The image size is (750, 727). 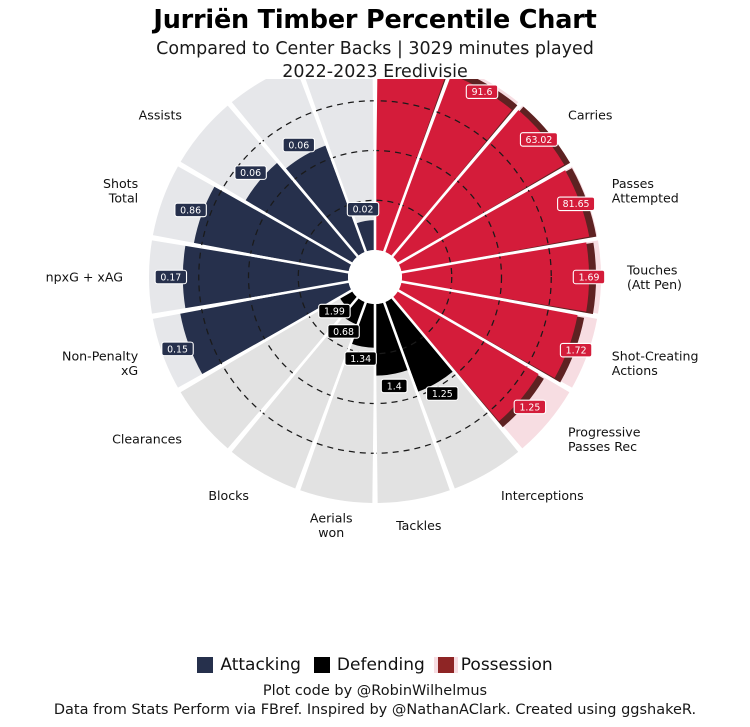 I want to click on axis-label: Assists, so click(x=160, y=115).